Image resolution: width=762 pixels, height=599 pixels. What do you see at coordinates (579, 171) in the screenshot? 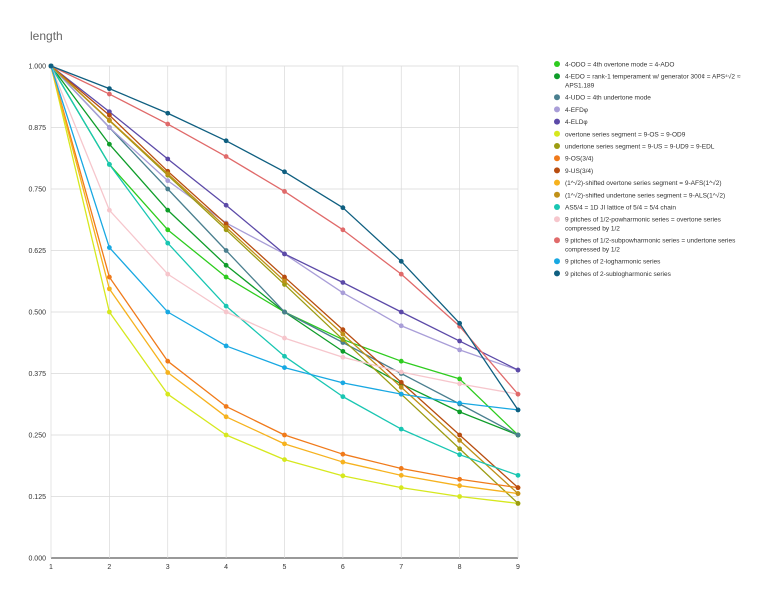
I see `legend-label: 9-US(3/4)` at bounding box center [579, 171].